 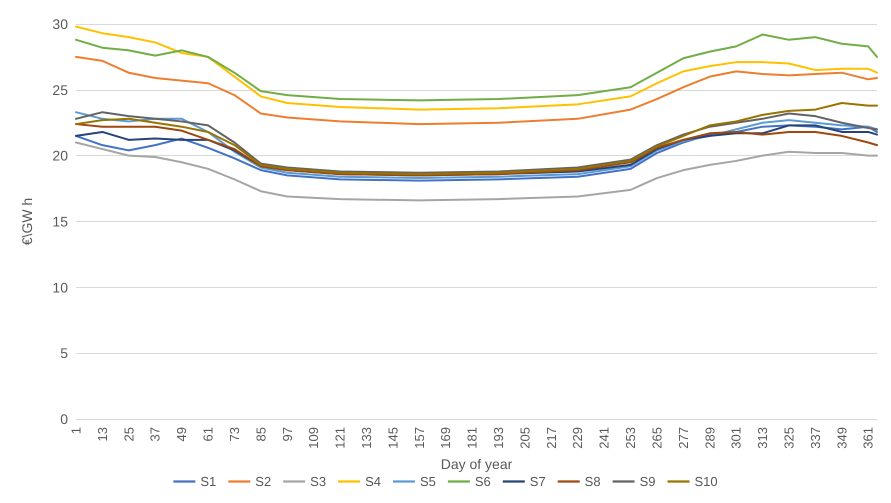 I want to click on x-tick-label: 205, so click(x=524, y=438).